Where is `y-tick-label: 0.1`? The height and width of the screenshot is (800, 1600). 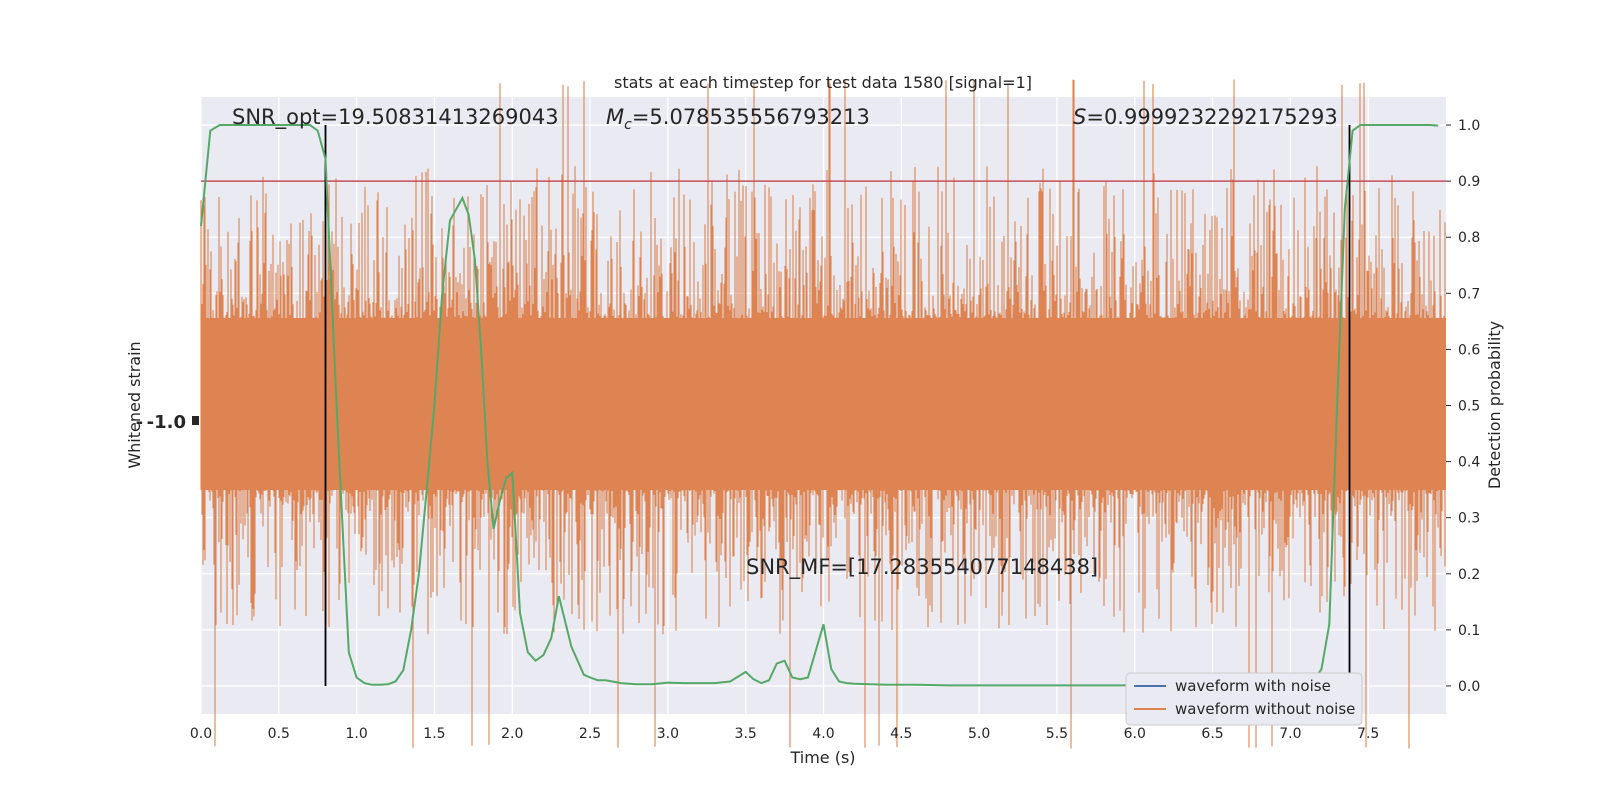 y-tick-label: 0.1 is located at coordinates (1469, 631).